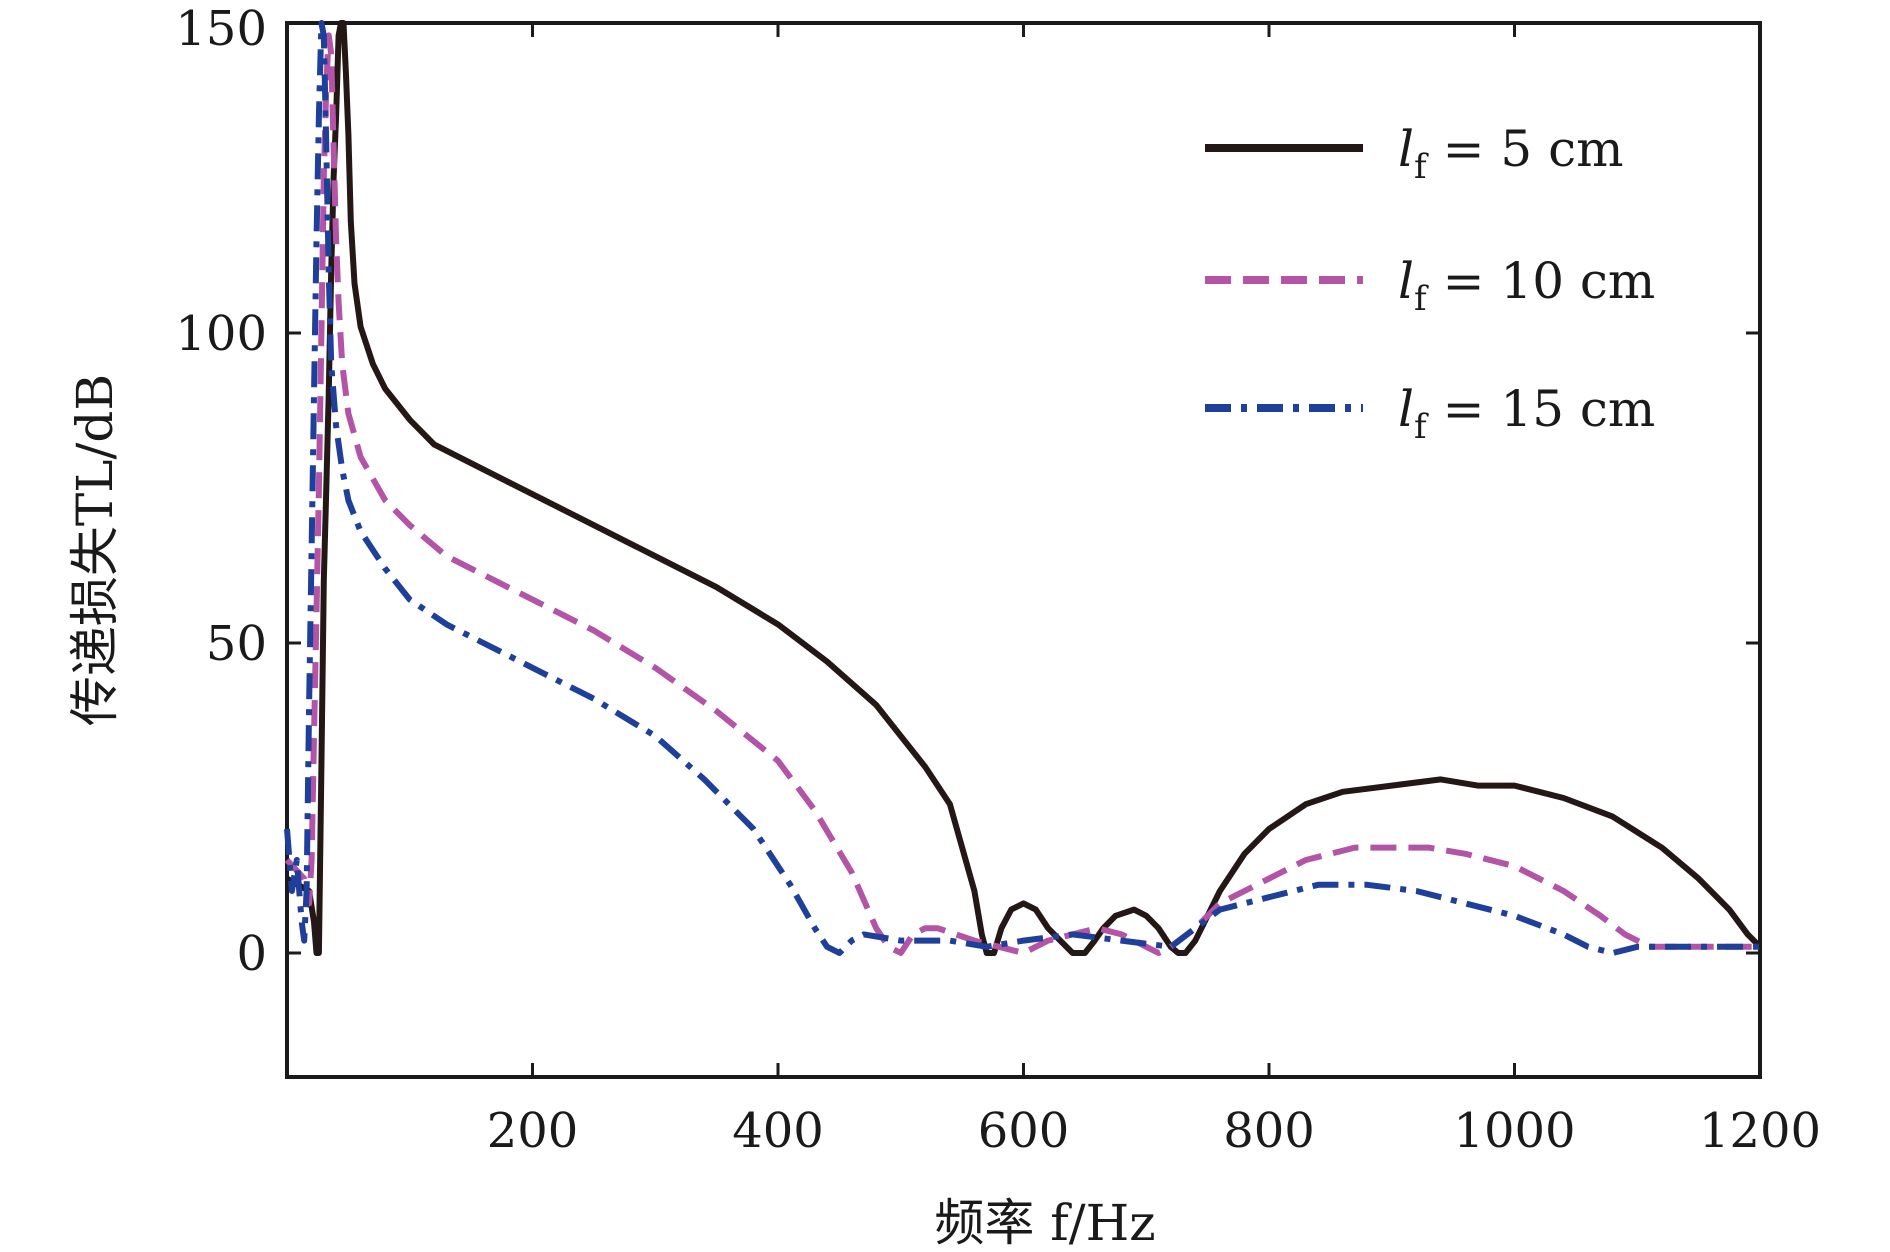  I want to click on y-tick-labels: 0 50 100 150, so click(221, 491).